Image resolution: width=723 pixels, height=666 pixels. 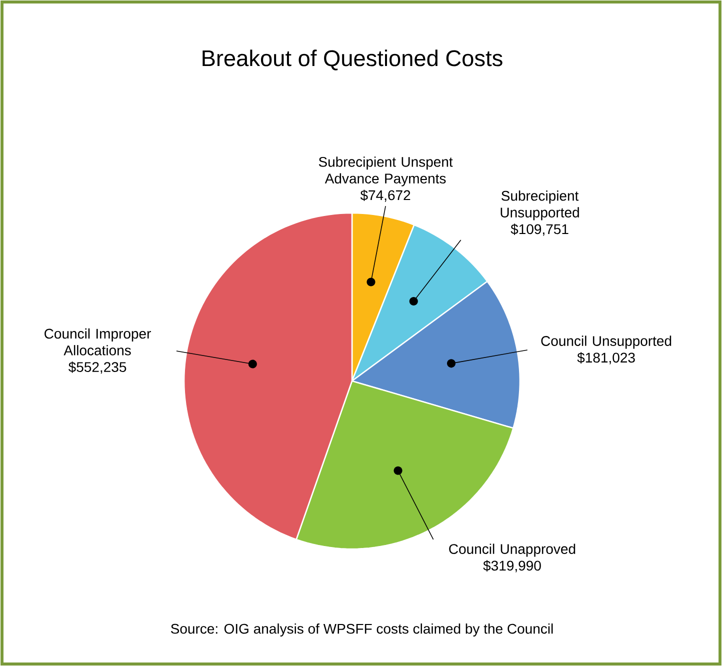 What do you see at coordinates (97, 342) in the screenshot?
I see `slice-label: Council Improper Allocations` at bounding box center [97, 342].